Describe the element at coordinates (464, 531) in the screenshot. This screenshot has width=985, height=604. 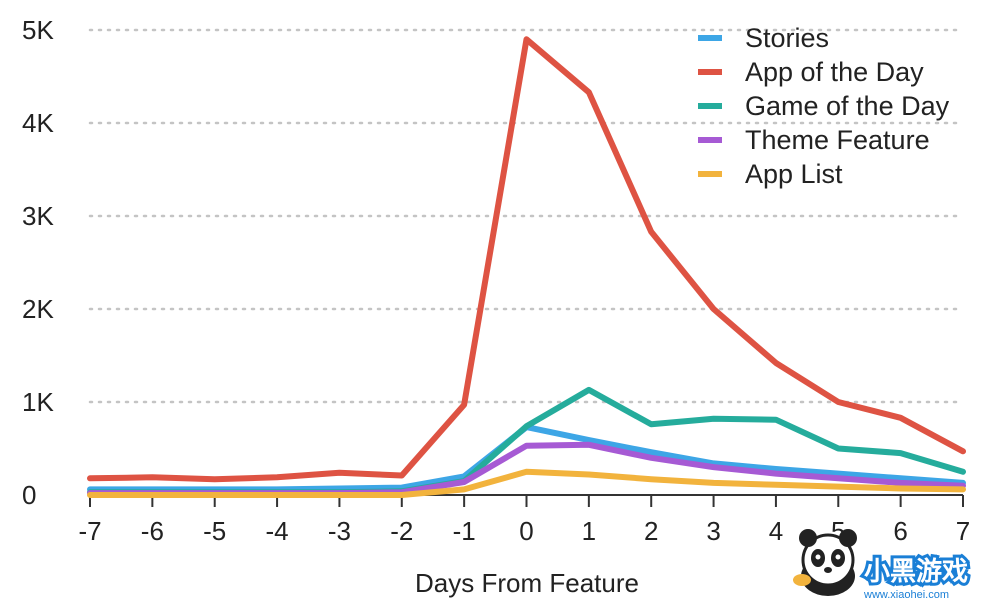
I see `x-tick-label: -1` at that location.